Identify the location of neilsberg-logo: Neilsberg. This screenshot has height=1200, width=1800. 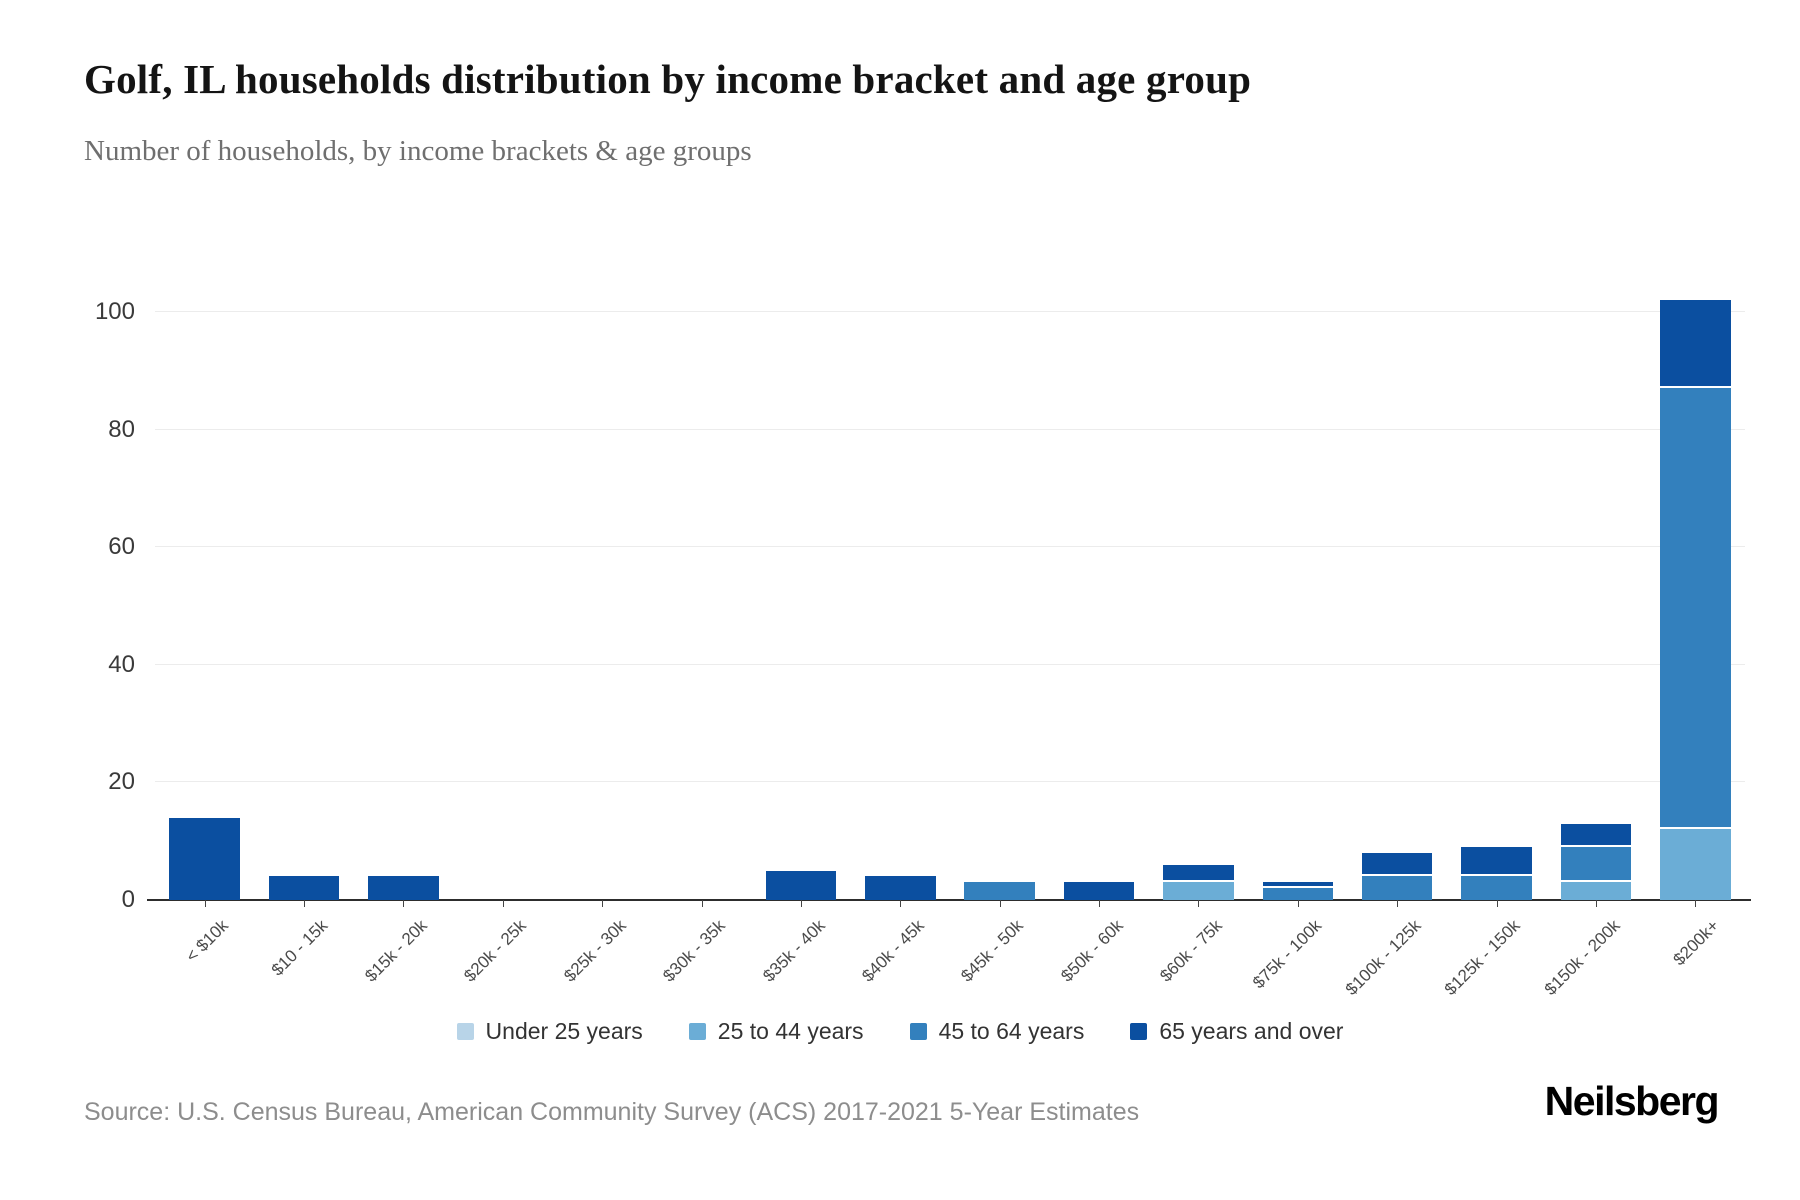
(1632, 1101).